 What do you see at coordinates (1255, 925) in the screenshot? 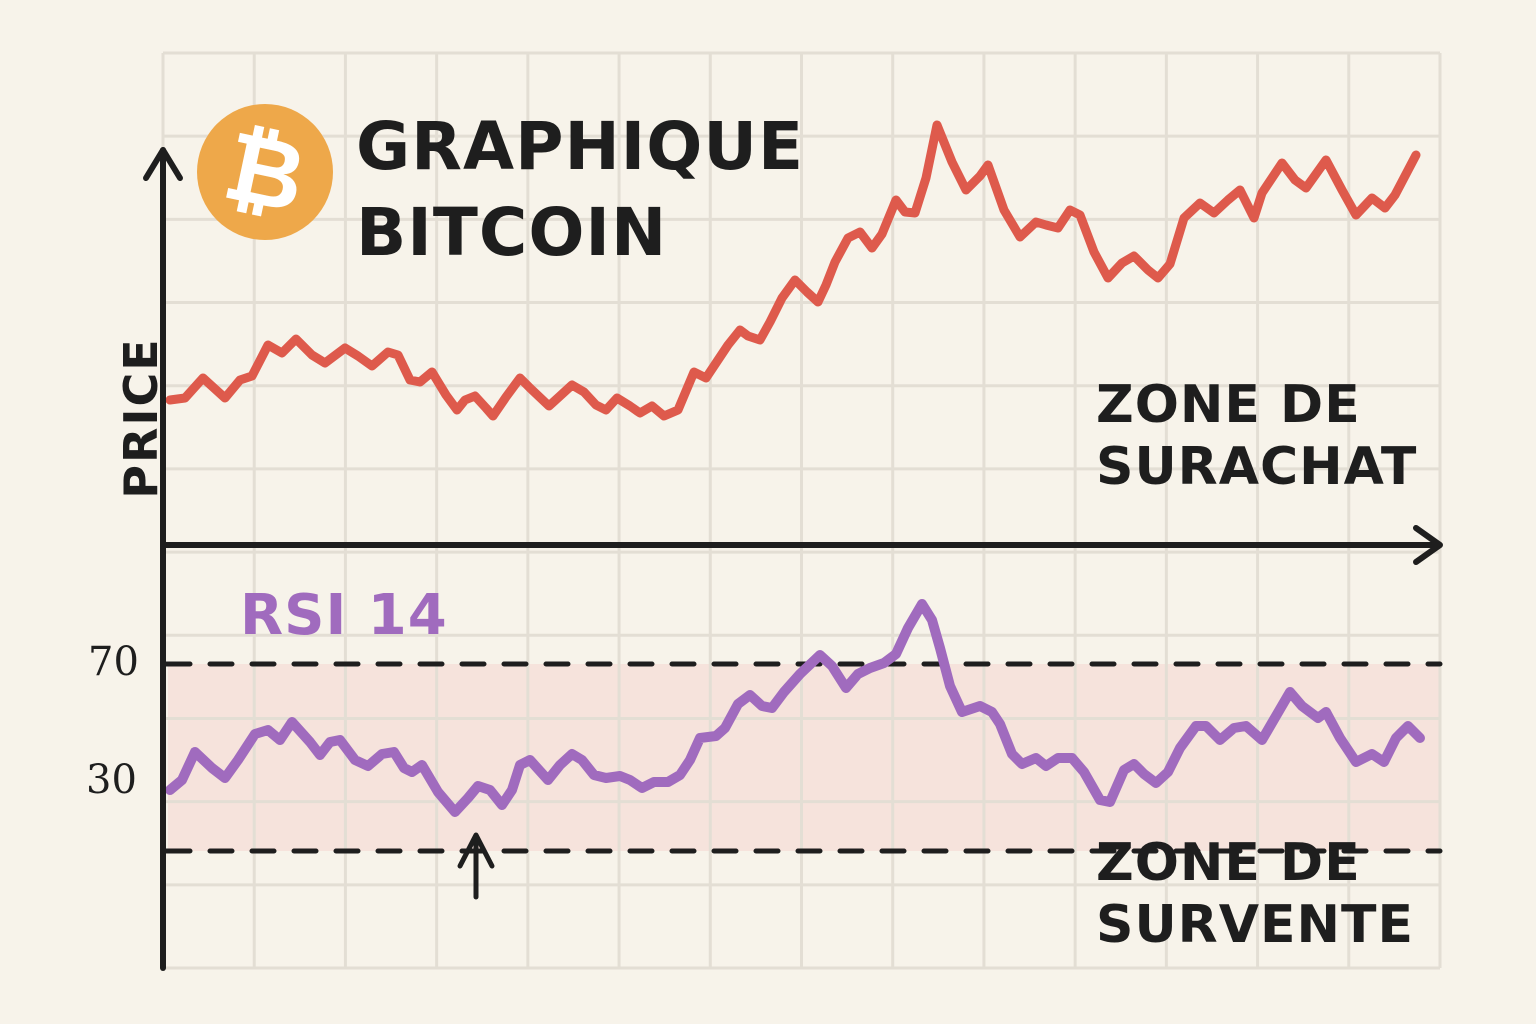
I see `oversold-label-line2: SURVENTE` at bounding box center [1255, 925].